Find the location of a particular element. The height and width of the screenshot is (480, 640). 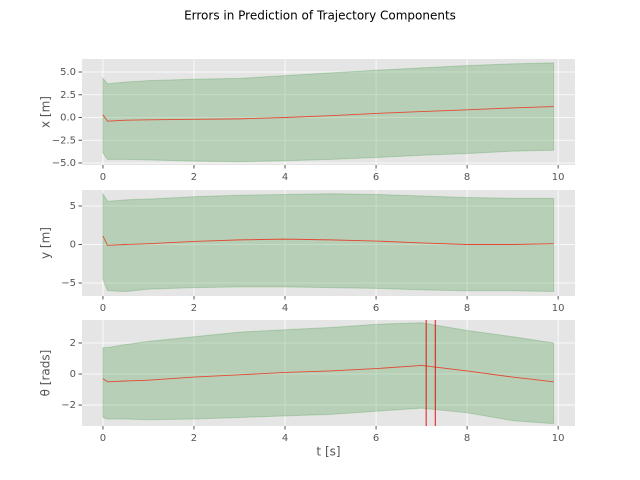

y-axis-label: x [m] is located at coordinates (46, 112).